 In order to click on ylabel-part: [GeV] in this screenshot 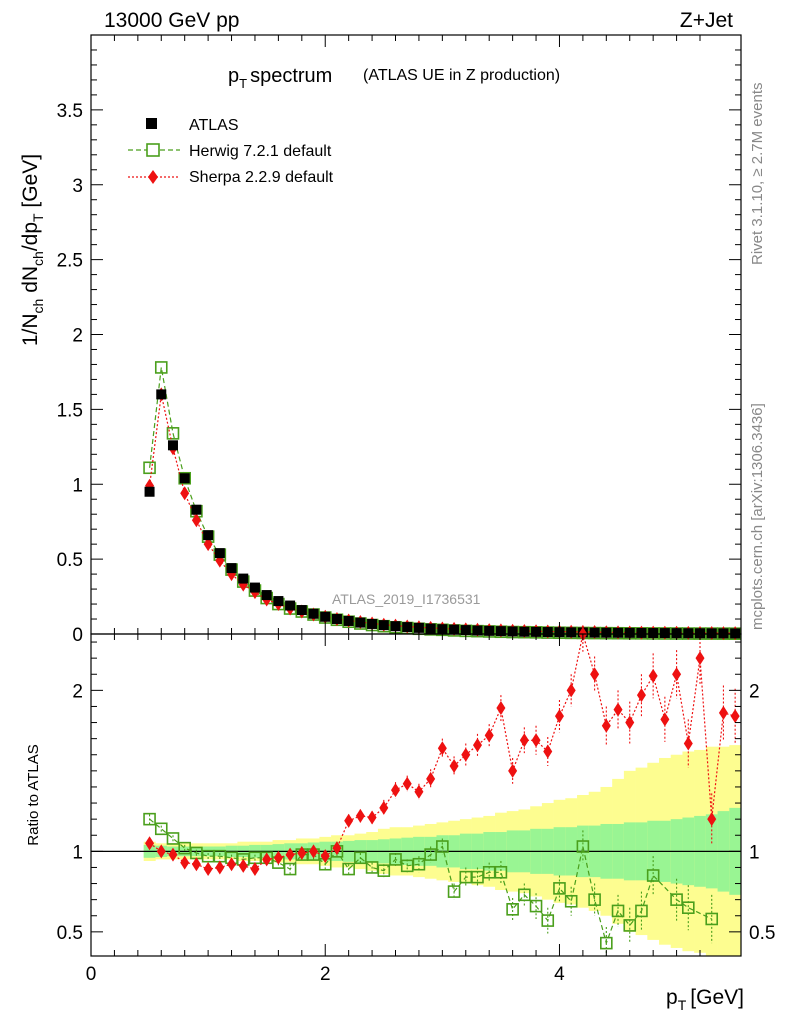, I will do `click(30, 184)`.